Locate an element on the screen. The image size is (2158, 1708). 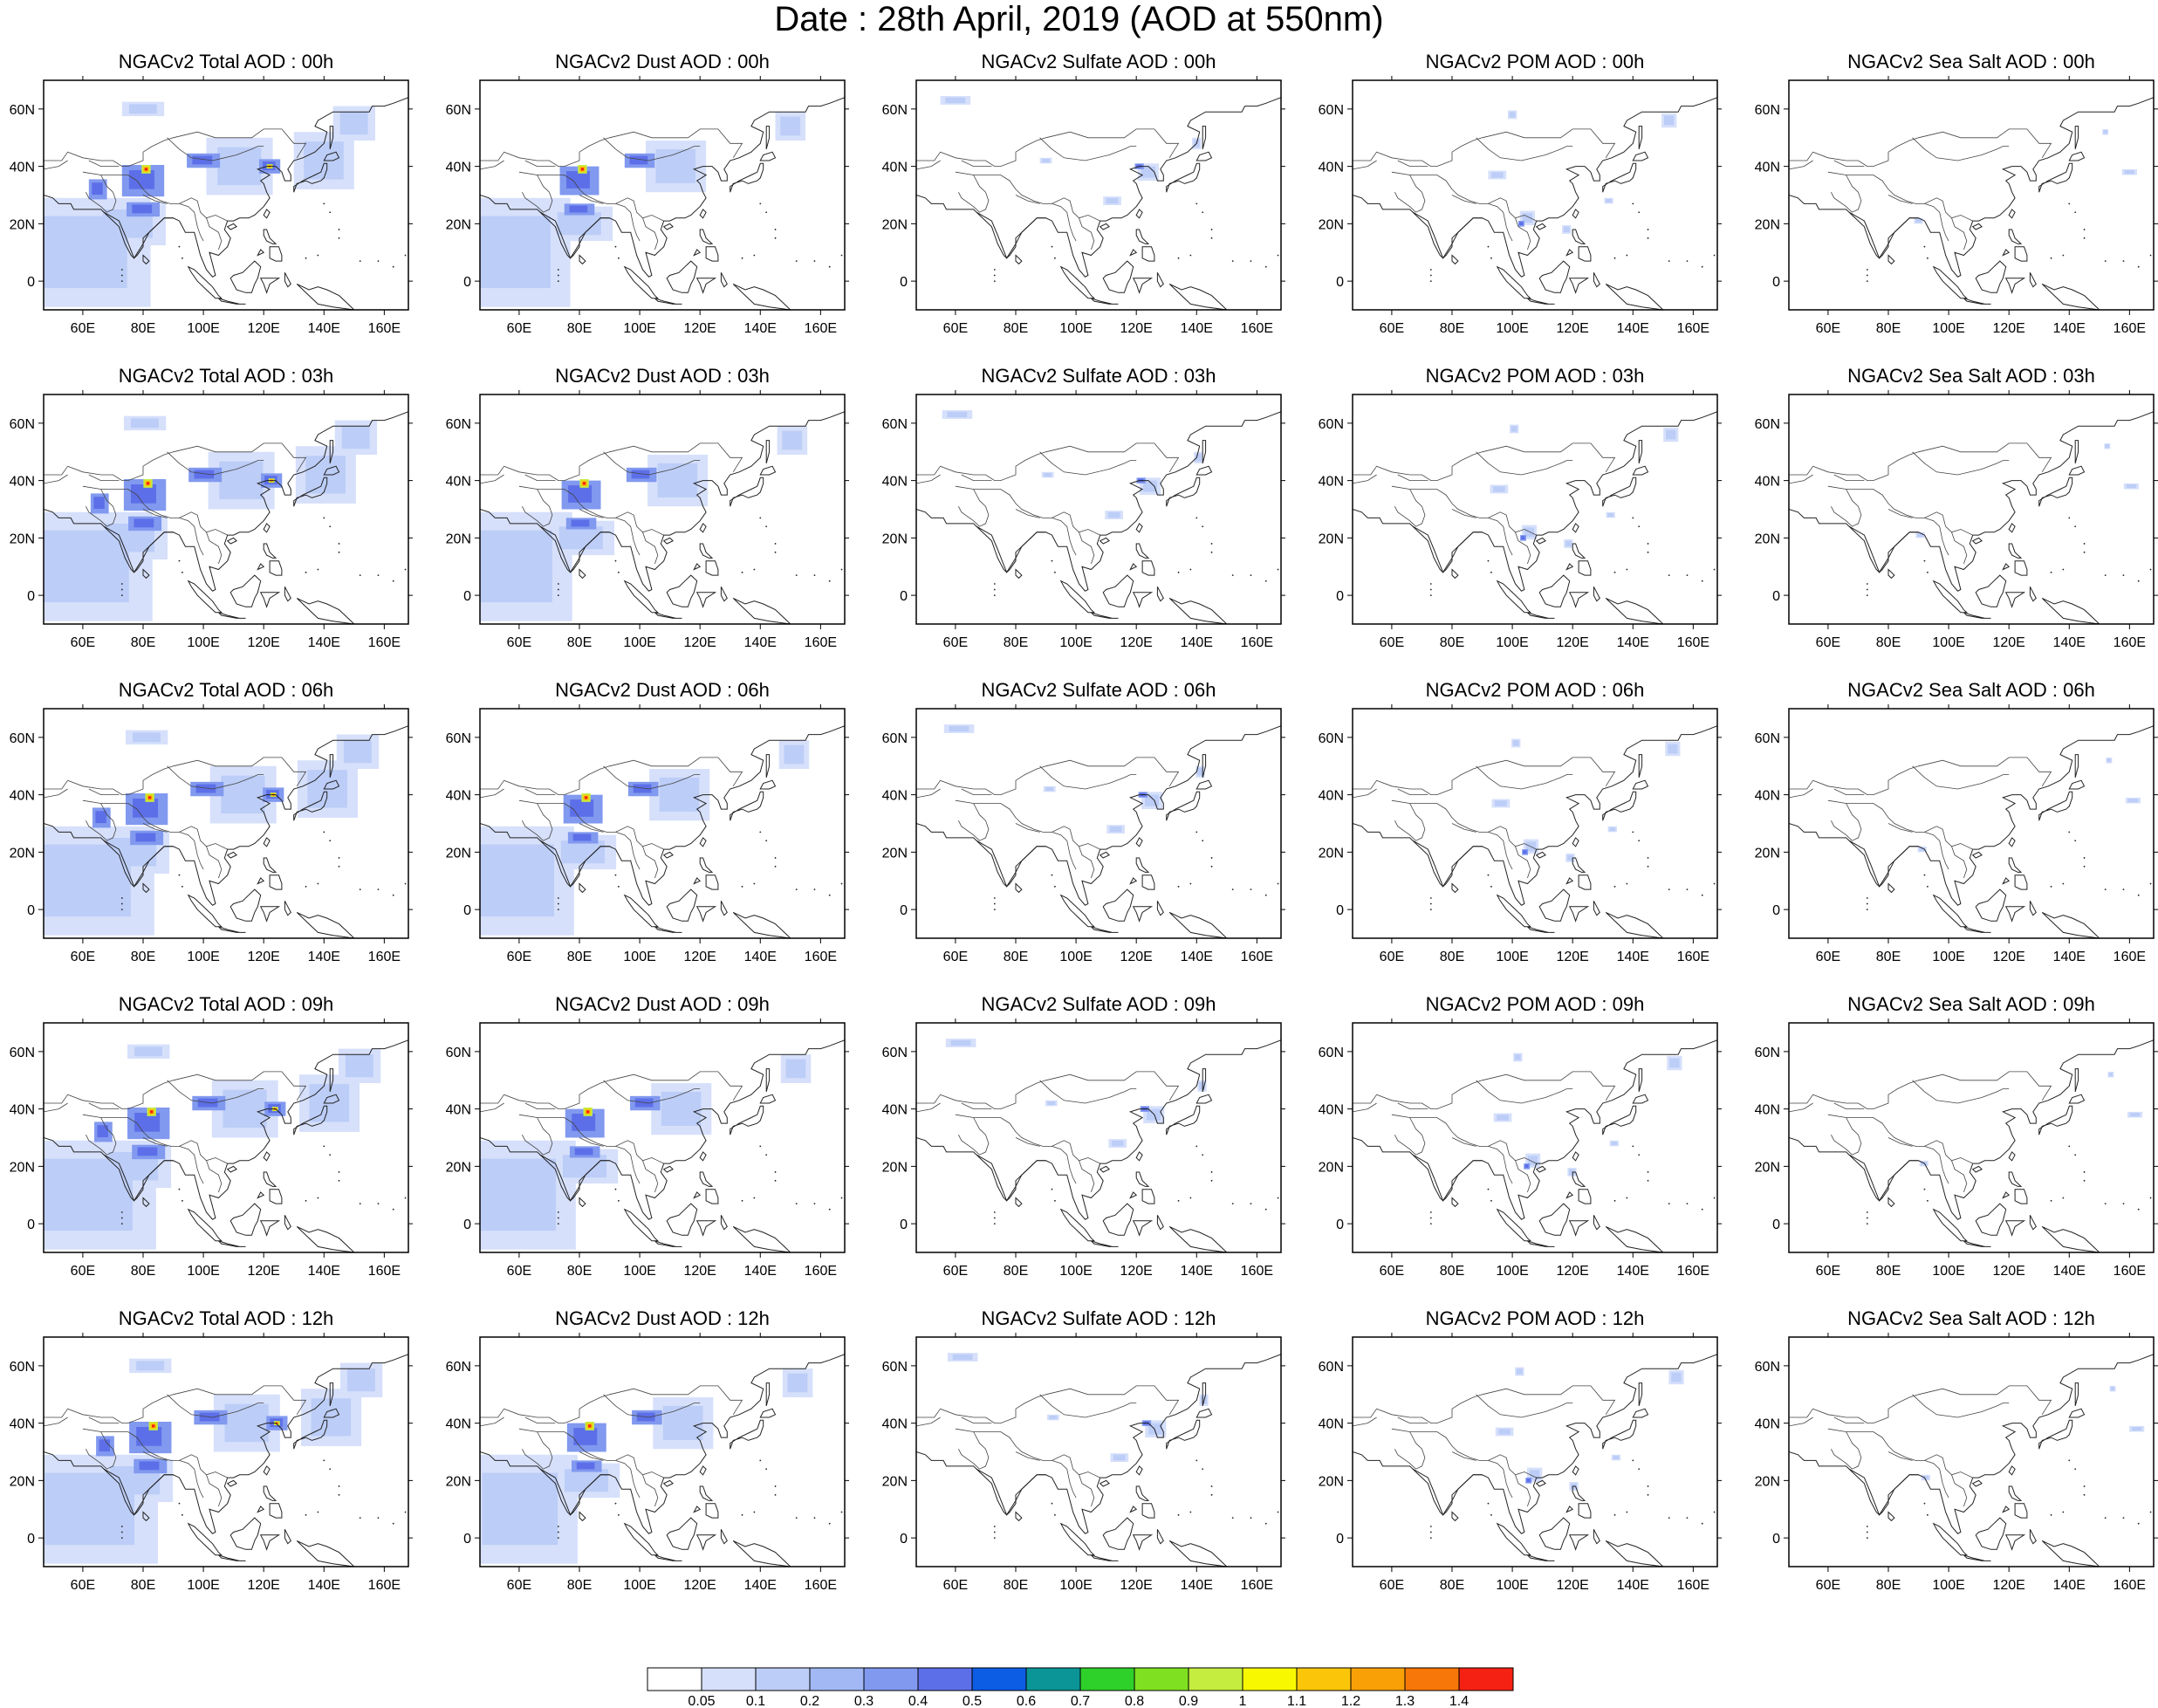
lat-tick-label: 0 is located at coordinates (31, 1539).